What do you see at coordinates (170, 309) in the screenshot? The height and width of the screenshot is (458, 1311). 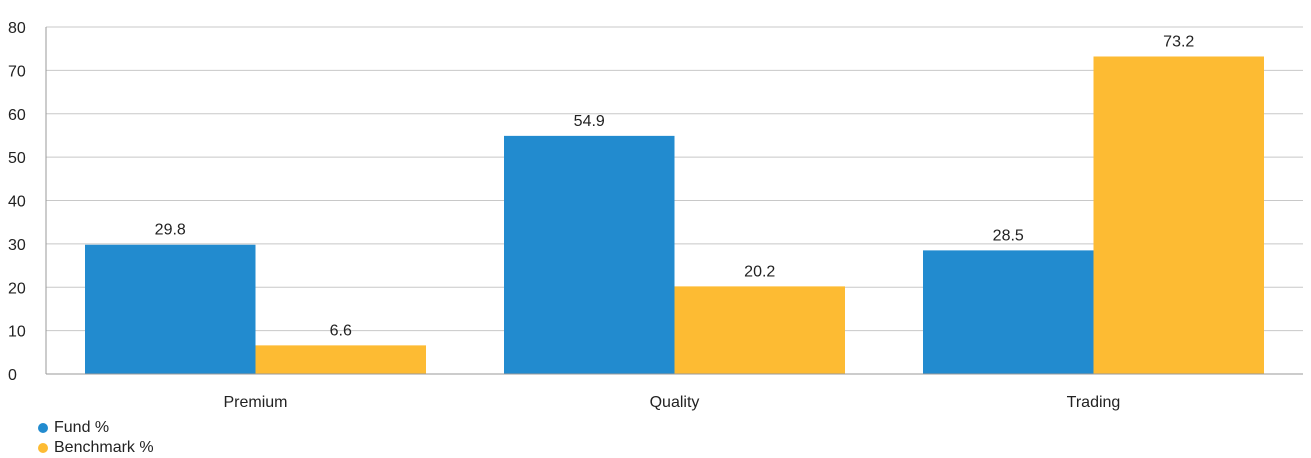 I see `bar-fund-premium` at bounding box center [170, 309].